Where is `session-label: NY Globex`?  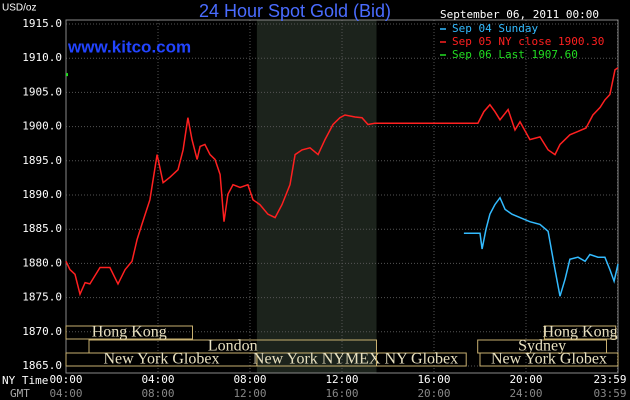
session-label: NY Globex is located at coordinates (422, 359).